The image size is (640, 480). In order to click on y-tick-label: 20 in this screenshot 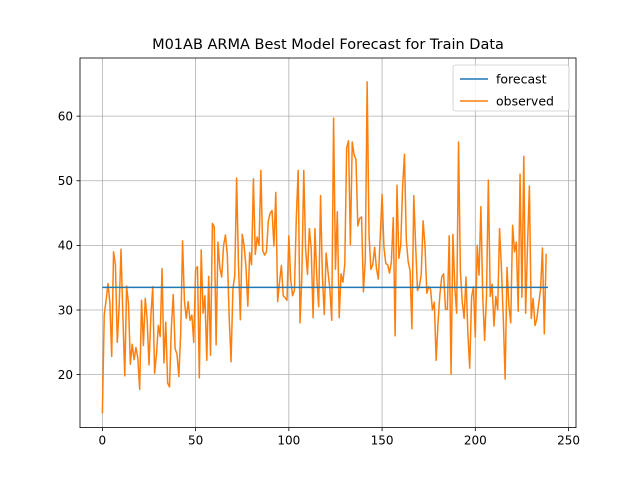, I will do `click(65, 375)`.